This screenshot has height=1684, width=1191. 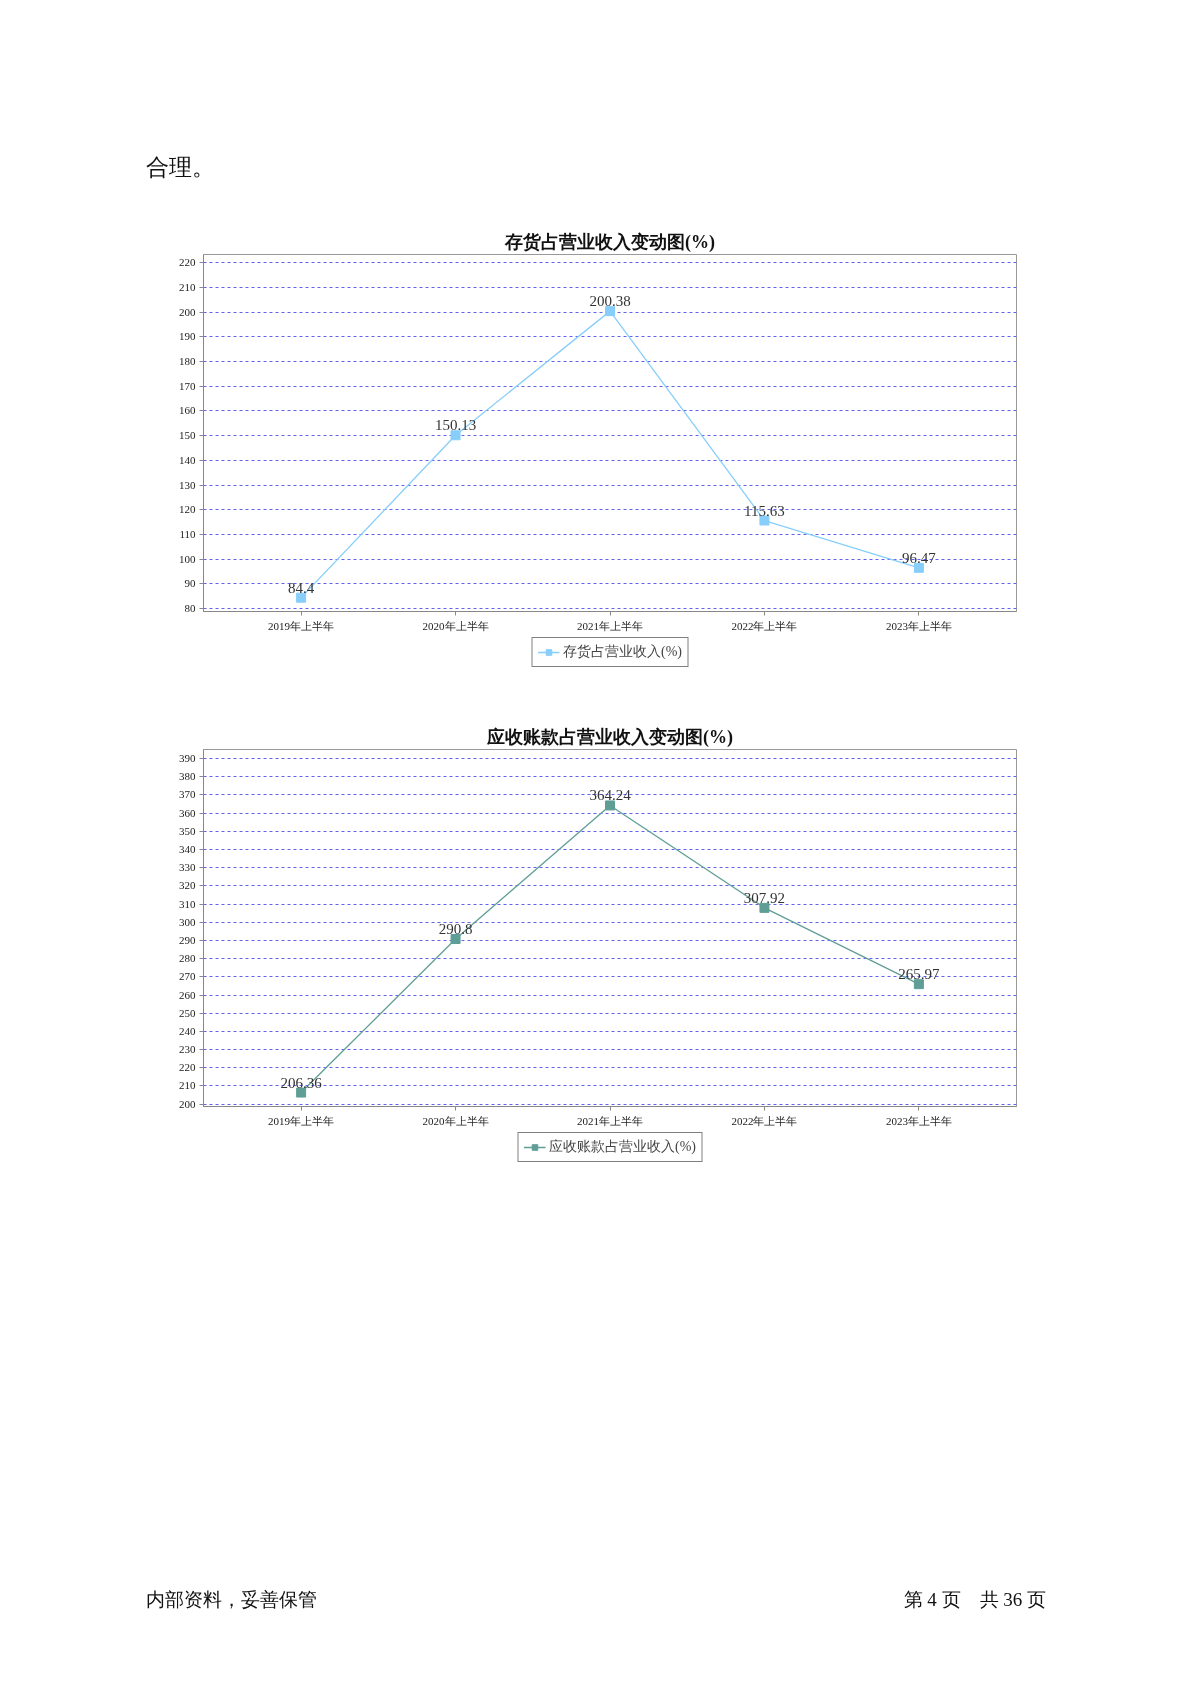 What do you see at coordinates (187, 336) in the screenshot?
I see `y-tick-label: 190` at bounding box center [187, 336].